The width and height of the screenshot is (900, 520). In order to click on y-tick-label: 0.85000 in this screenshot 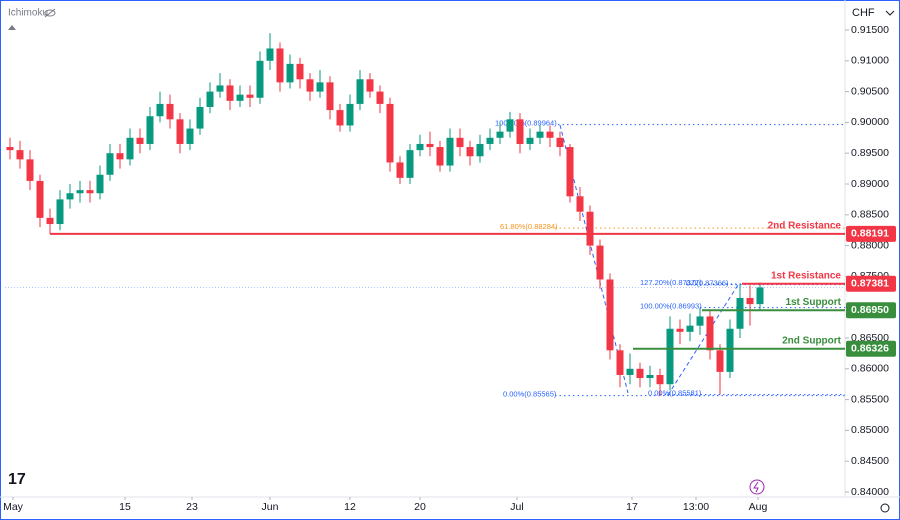, I will do `click(870, 430)`.